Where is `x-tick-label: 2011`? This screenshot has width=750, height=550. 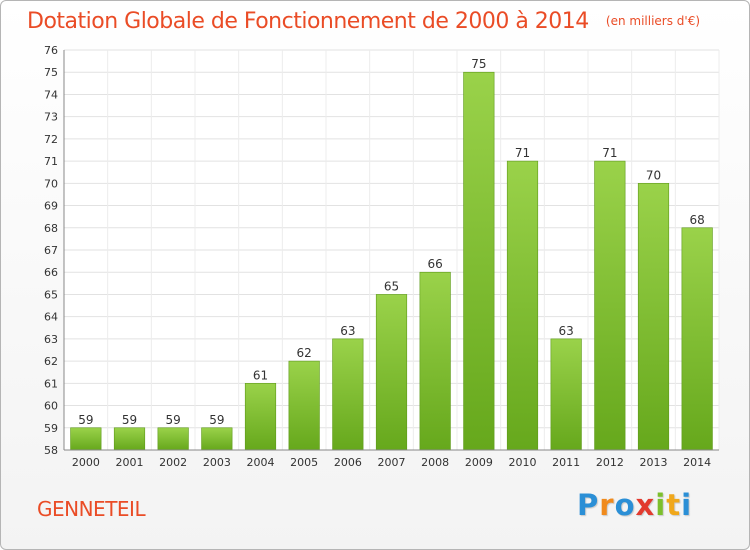
x-tick-label: 2011 is located at coordinates (566, 462).